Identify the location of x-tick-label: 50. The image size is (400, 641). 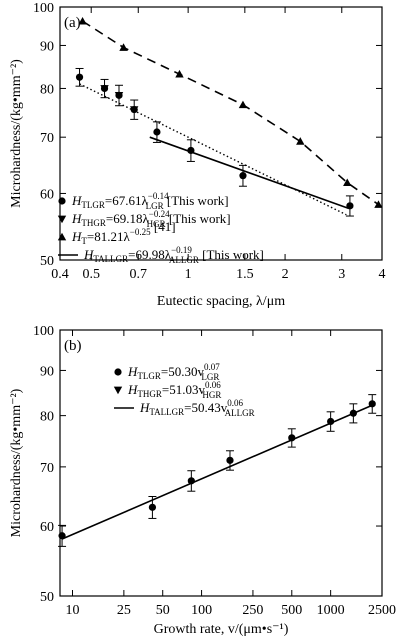
(163, 610).